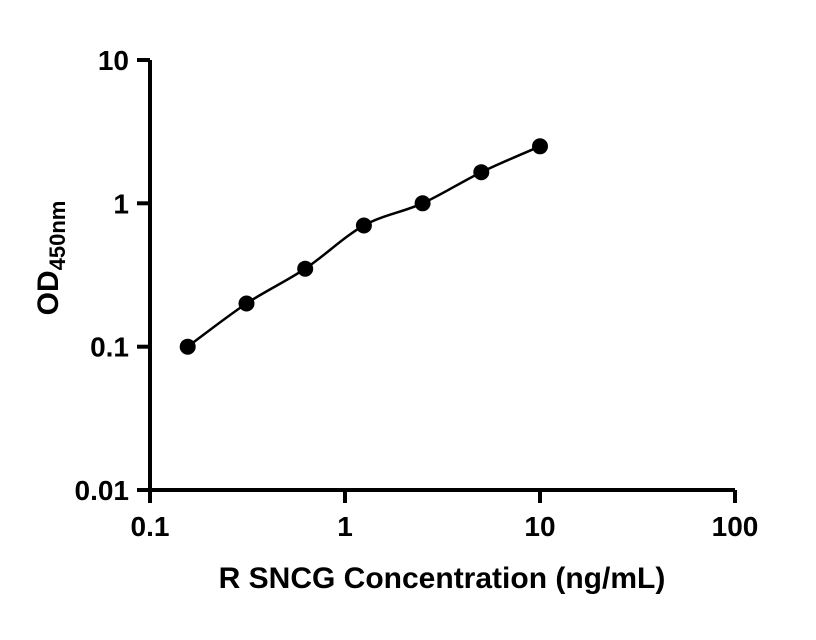 The width and height of the screenshot is (816, 640). Describe the element at coordinates (735, 526) in the screenshot. I see `x-tick-label: 100` at that location.